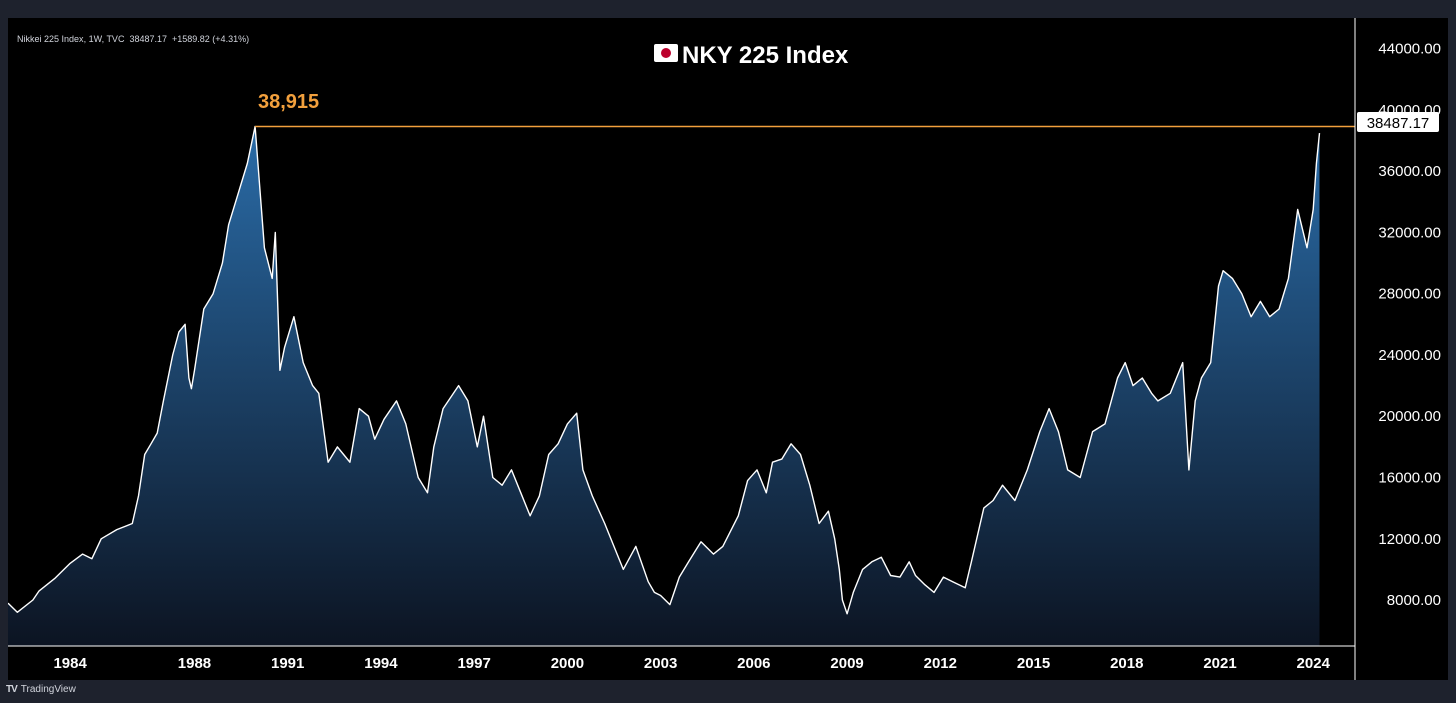 Image resolution: width=1456 pixels, height=703 pixels. What do you see at coordinates (50, 39) in the screenshot?
I see `symbol-name: Nikkei 225 Index` at bounding box center [50, 39].